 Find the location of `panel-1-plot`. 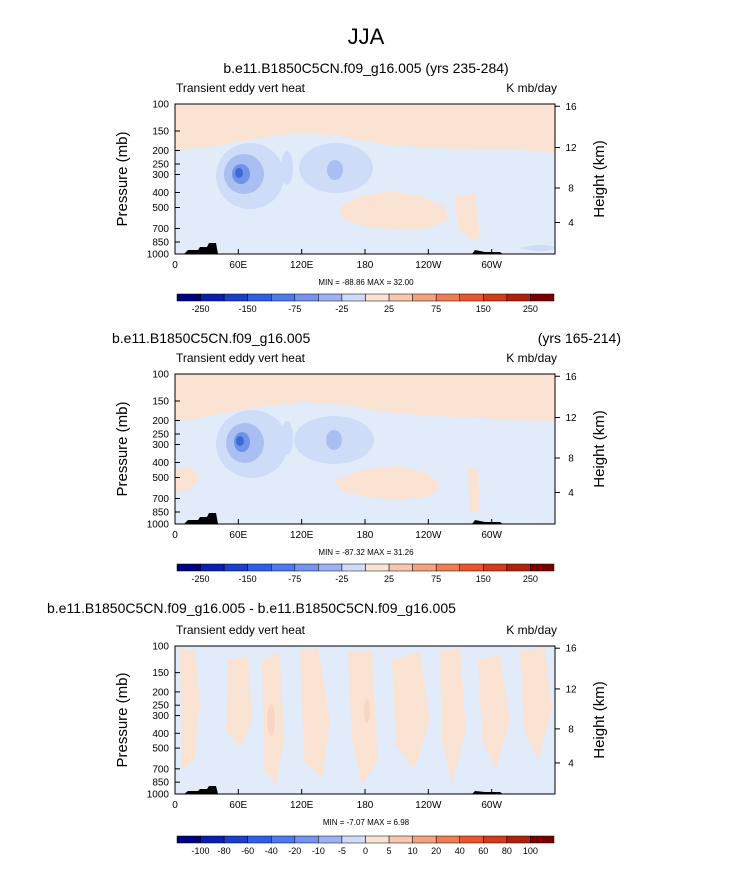

panel-1-plot is located at coordinates (365, 179).